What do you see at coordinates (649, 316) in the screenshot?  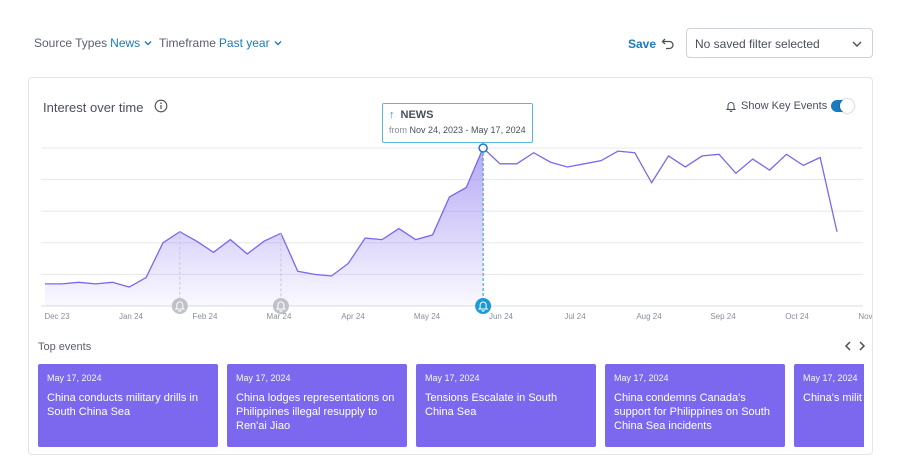 I see `x-tick-label: Aug 24` at bounding box center [649, 316].